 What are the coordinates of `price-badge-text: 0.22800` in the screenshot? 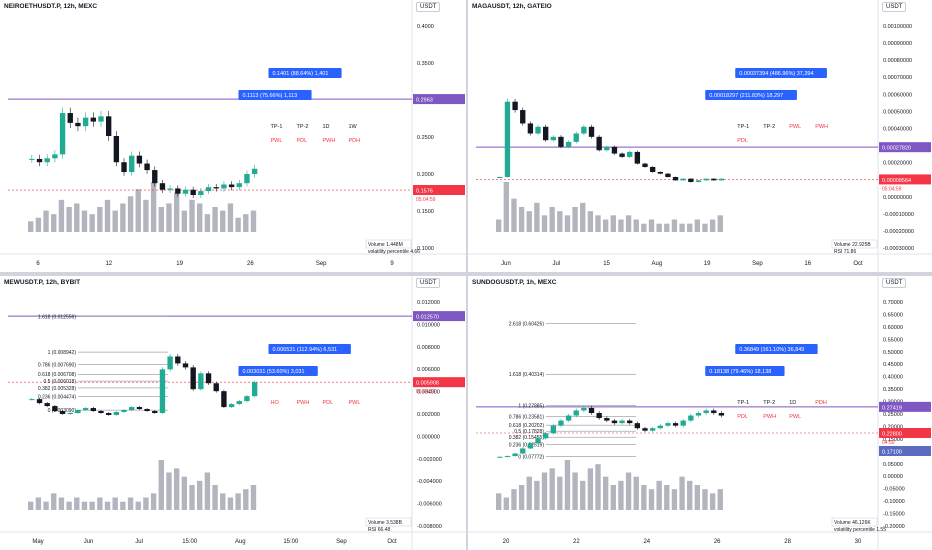 It's located at (892, 435).